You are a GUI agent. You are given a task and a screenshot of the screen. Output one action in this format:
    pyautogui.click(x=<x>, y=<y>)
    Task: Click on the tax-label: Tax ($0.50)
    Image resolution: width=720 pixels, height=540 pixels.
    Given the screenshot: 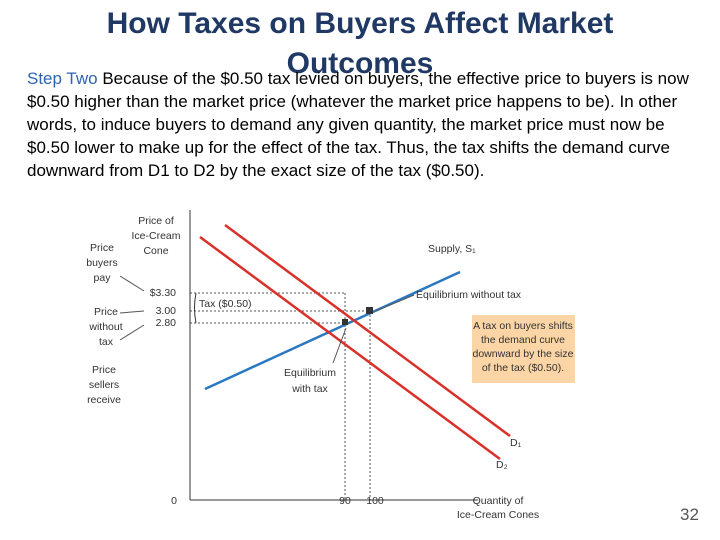 What is the action you would take?
    pyautogui.click(x=225, y=304)
    